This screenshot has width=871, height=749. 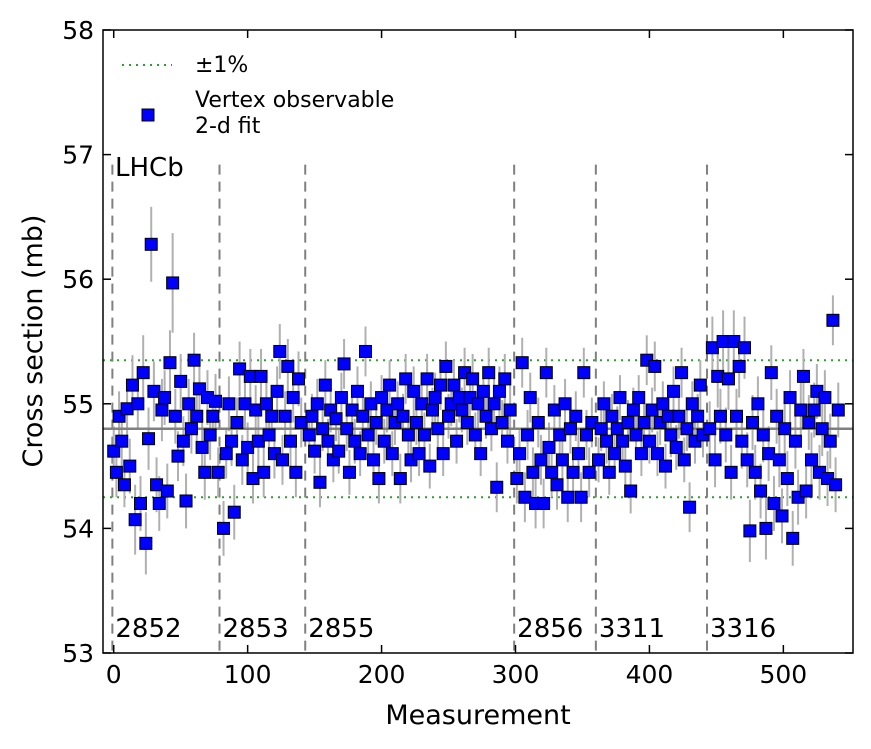 What do you see at coordinates (783, 674) in the screenshot?
I see `x-tick-label: 500` at bounding box center [783, 674].